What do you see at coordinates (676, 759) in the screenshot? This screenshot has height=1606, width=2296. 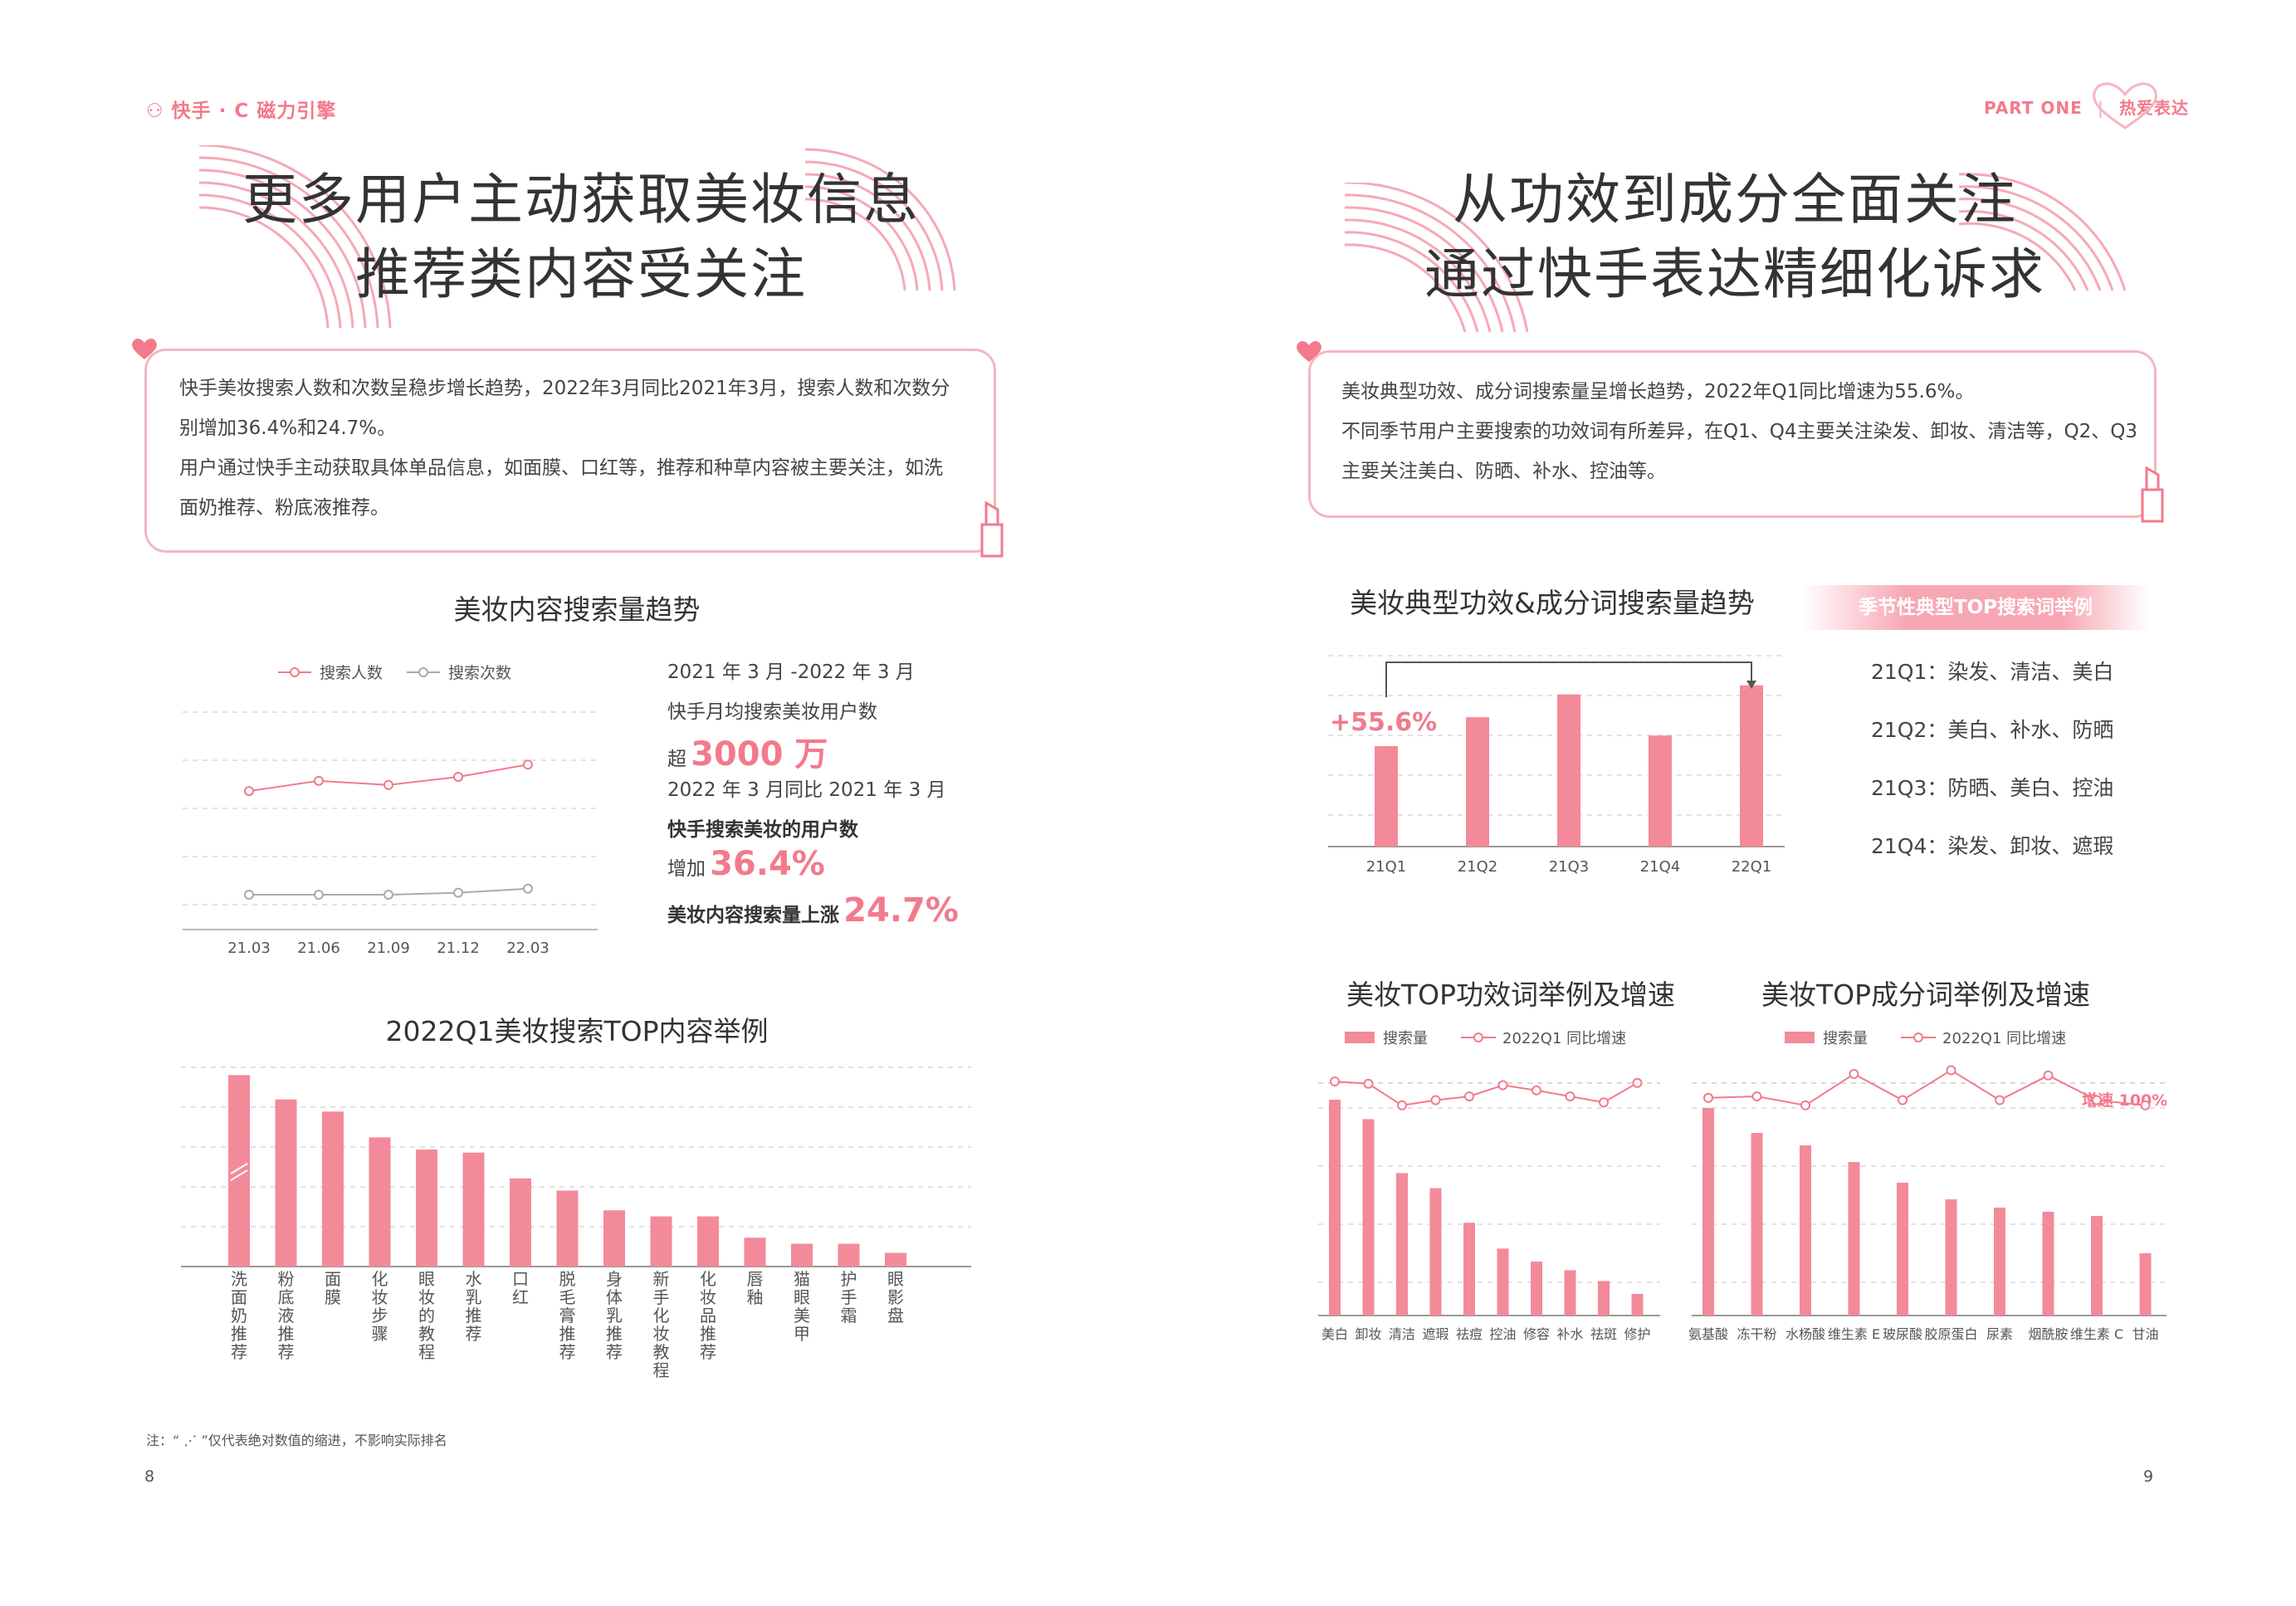 I see `stat-prefix: 超` at bounding box center [676, 759].